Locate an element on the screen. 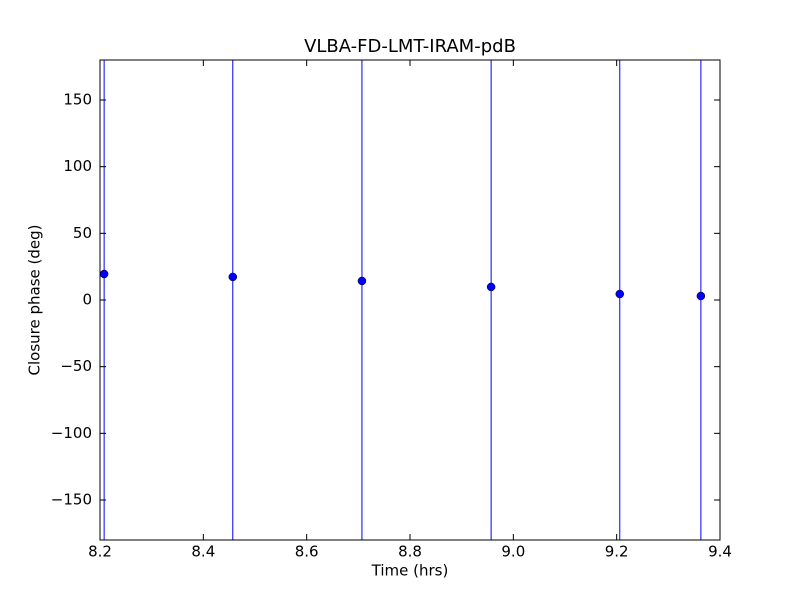  x-tick-label: 9.0 is located at coordinates (513, 552).